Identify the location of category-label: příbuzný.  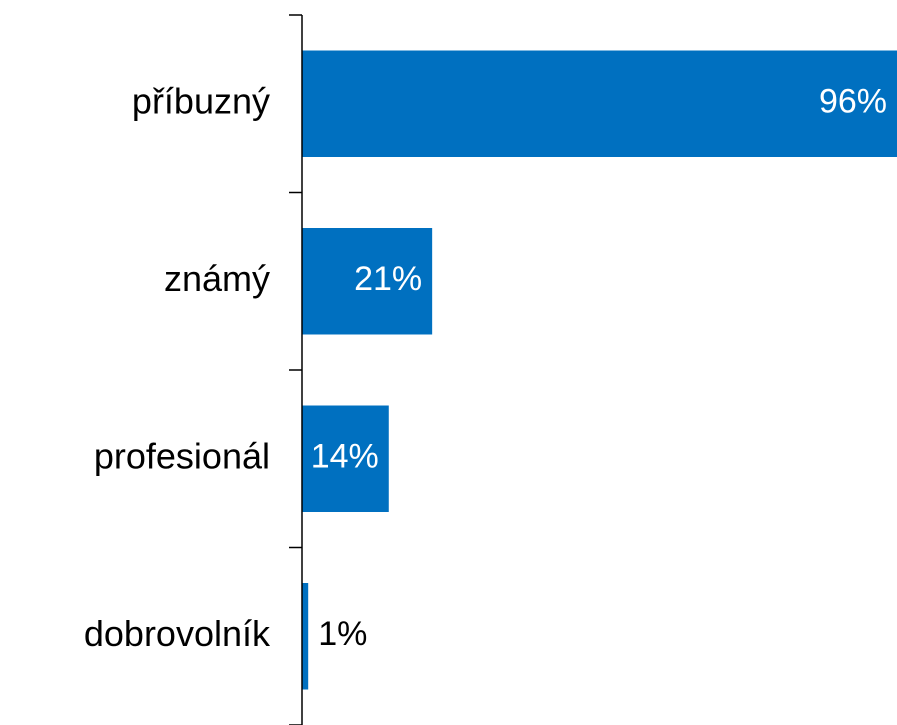
(201, 100).